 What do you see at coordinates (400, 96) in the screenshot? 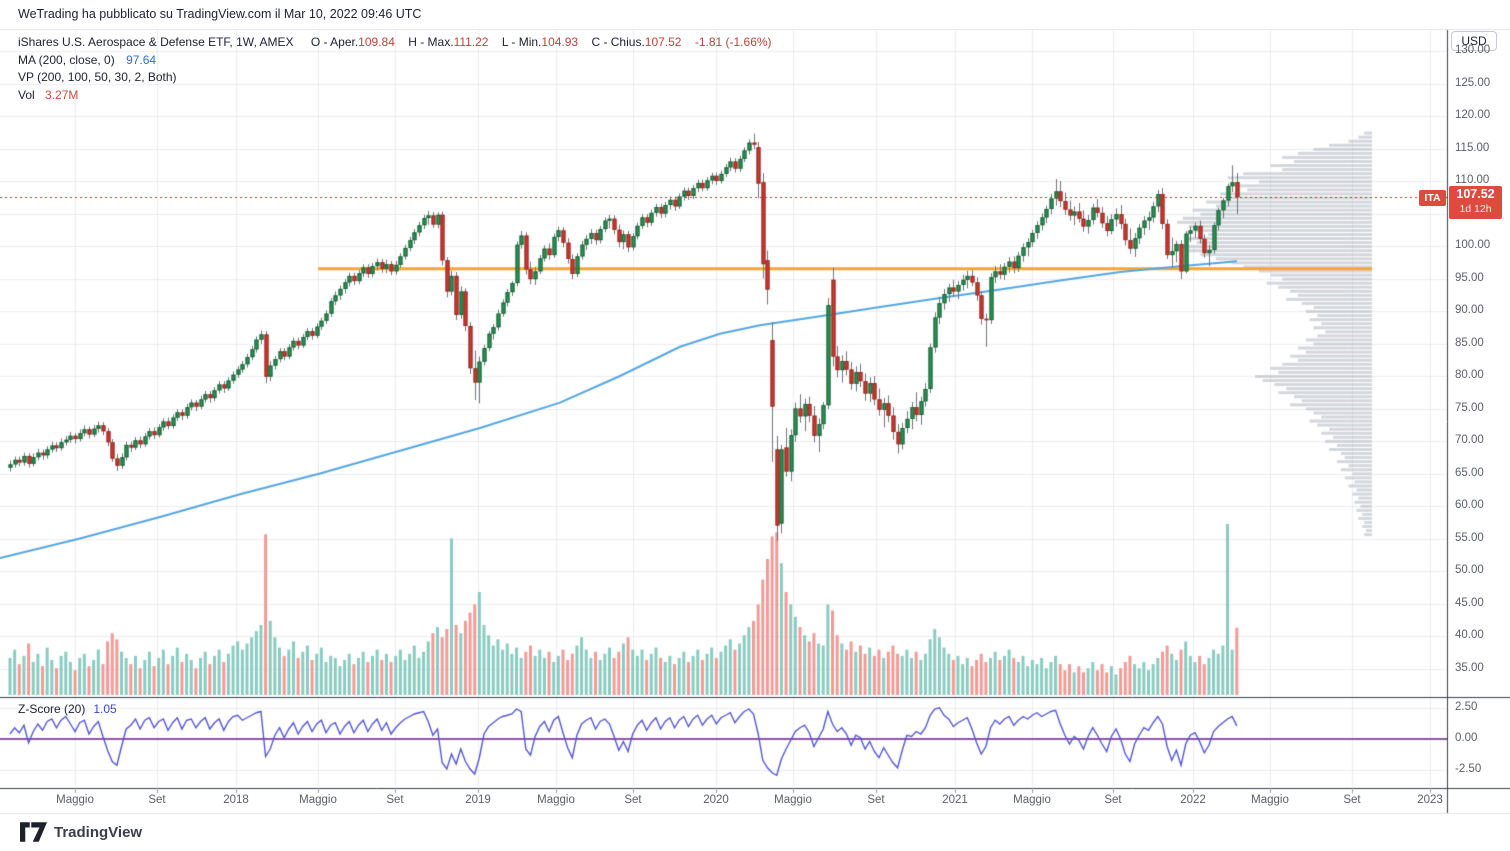
I see `legend-vol-row: Vol 3.27M` at bounding box center [400, 96].